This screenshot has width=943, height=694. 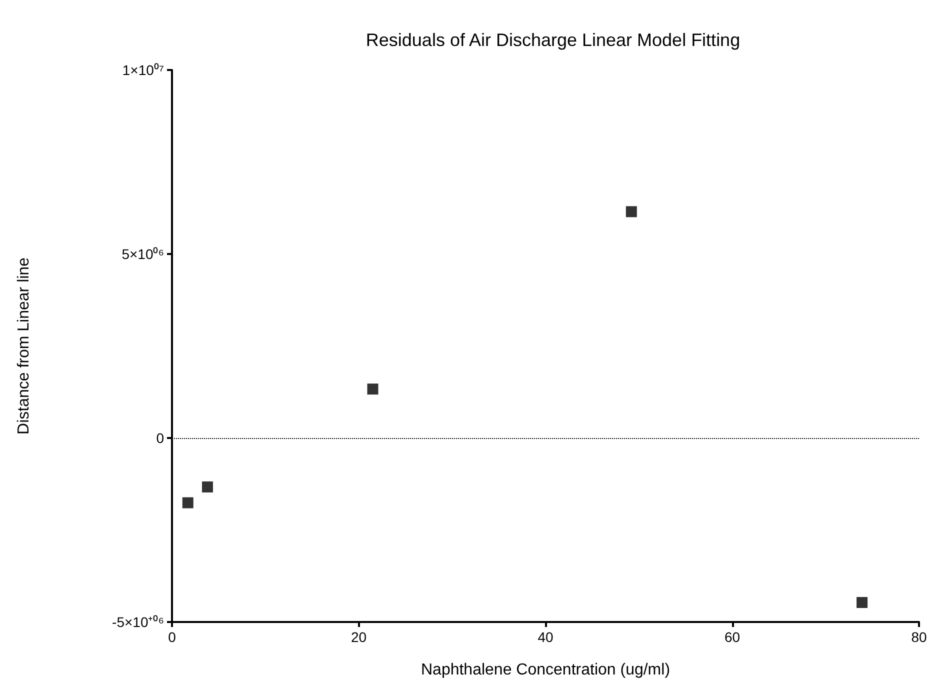 What do you see at coordinates (24, 345) in the screenshot?
I see `y-axis-title: Distance from Linear line` at bounding box center [24, 345].